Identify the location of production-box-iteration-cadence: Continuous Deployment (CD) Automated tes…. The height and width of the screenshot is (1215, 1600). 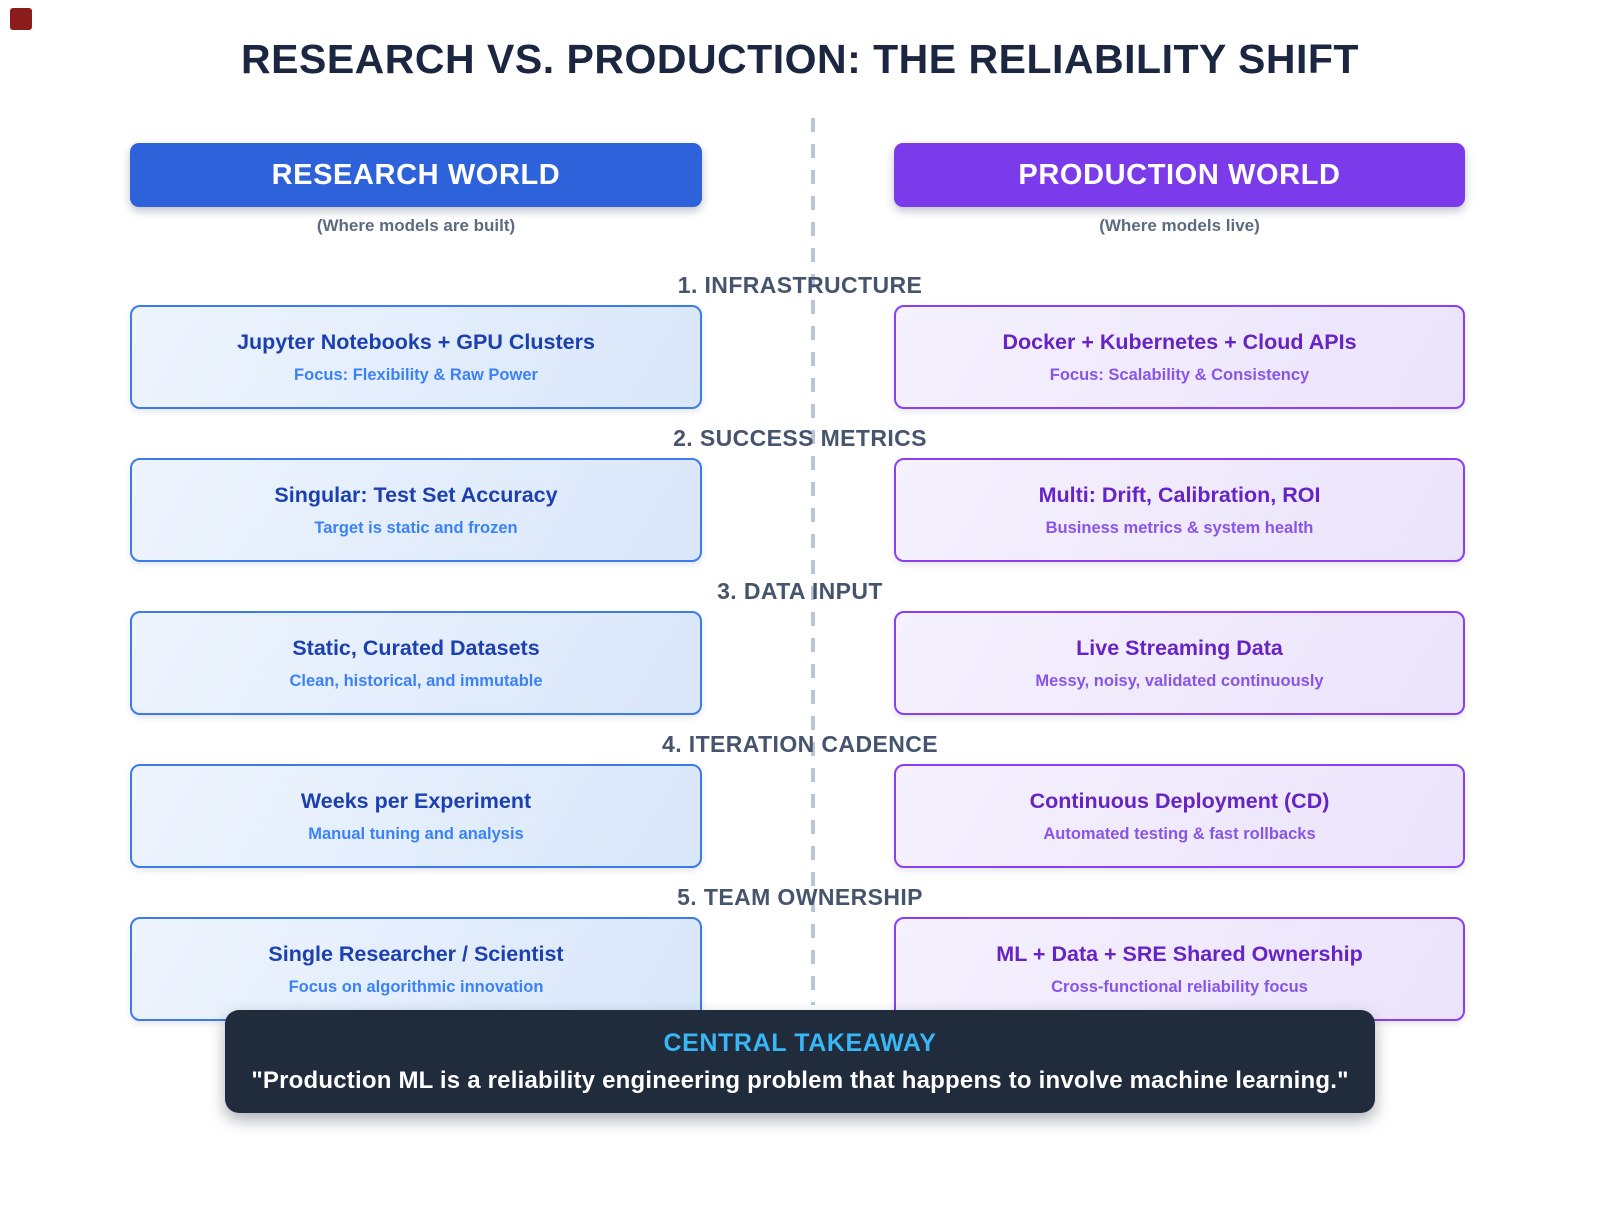
(1179, 816).